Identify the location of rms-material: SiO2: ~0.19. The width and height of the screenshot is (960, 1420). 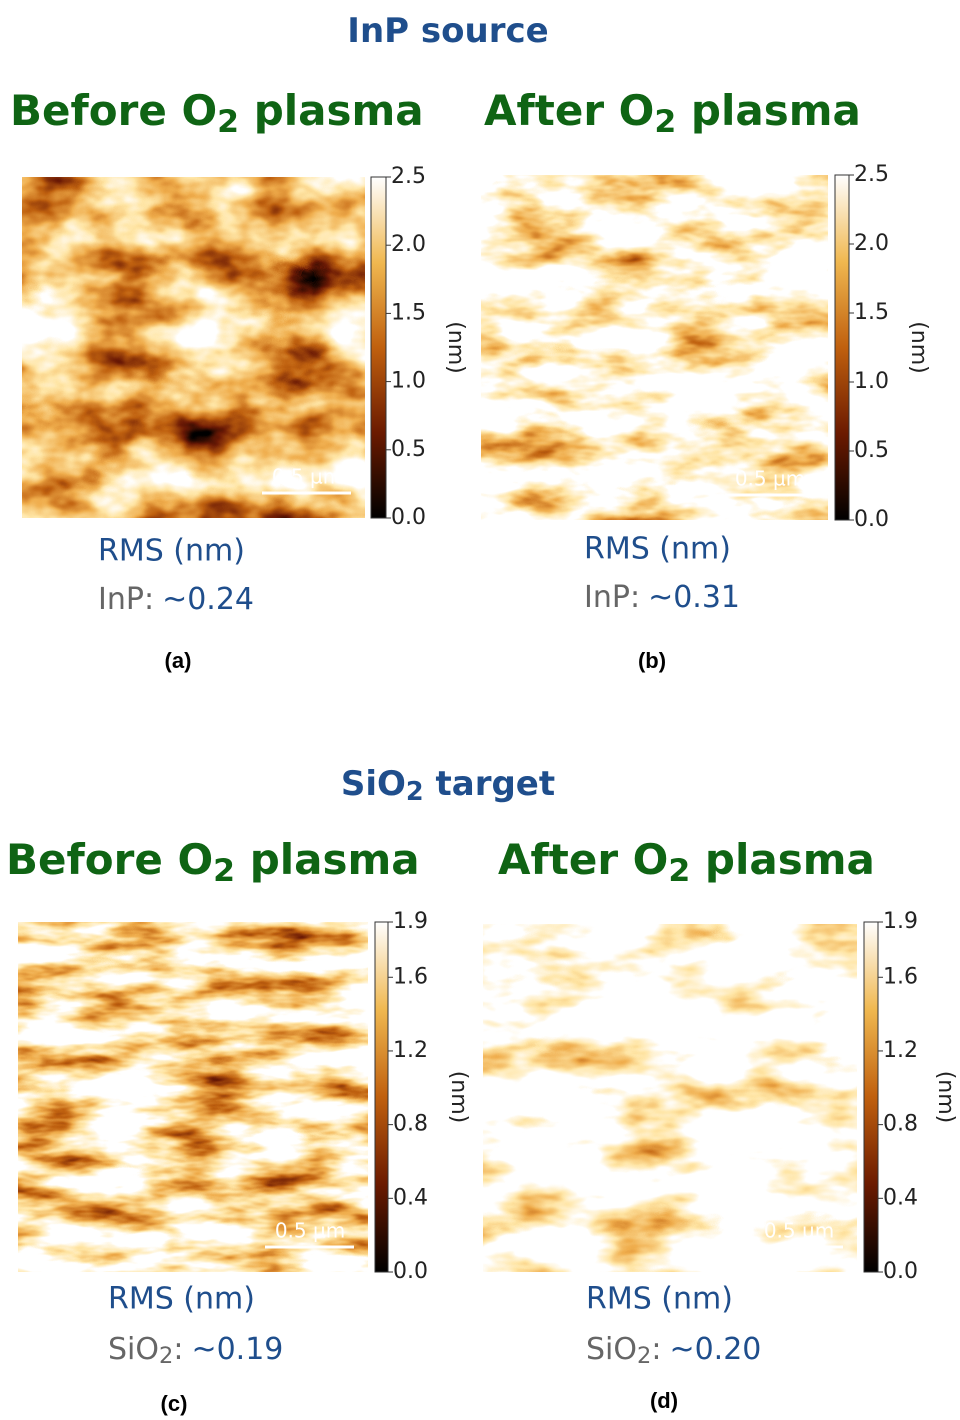
(195, 1351).